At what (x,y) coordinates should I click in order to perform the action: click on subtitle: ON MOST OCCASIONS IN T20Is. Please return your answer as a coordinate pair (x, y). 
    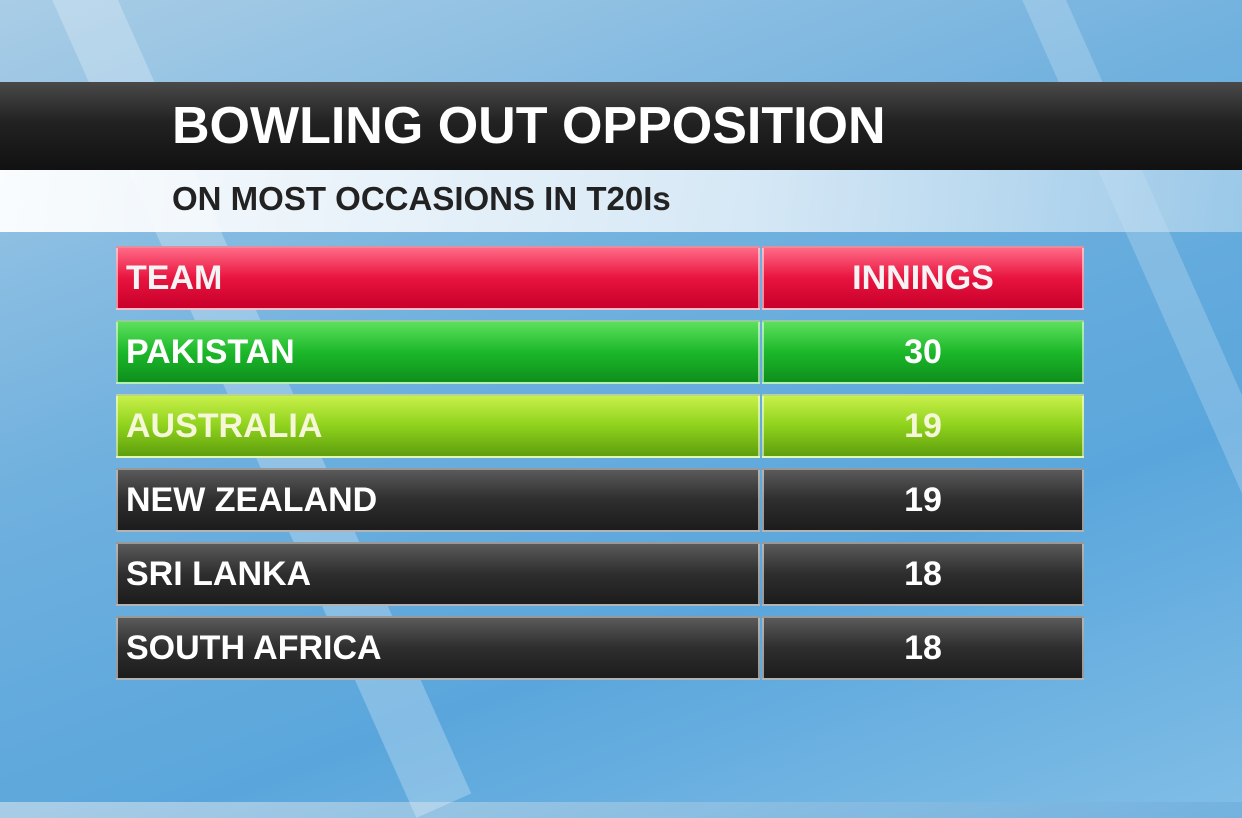
    Looking at the image, I should click on (421, 198).